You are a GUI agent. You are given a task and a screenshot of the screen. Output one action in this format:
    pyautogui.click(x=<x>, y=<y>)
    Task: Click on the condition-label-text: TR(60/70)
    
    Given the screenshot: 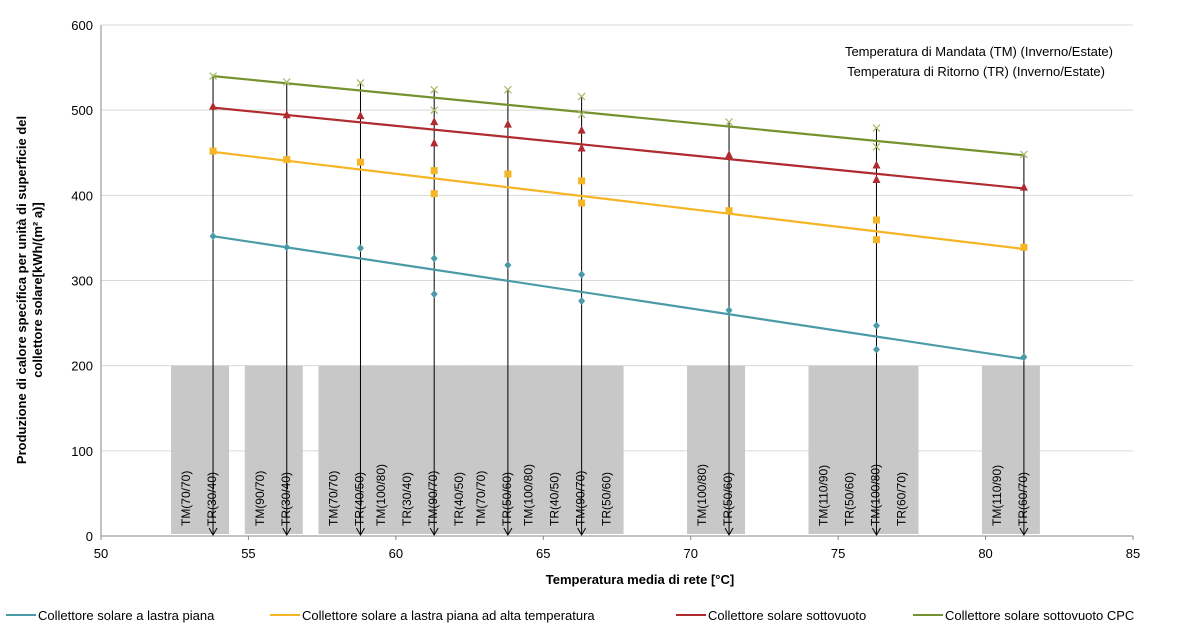 What is the action you would take?
    pyautogui.click(x=901, y=499)
    